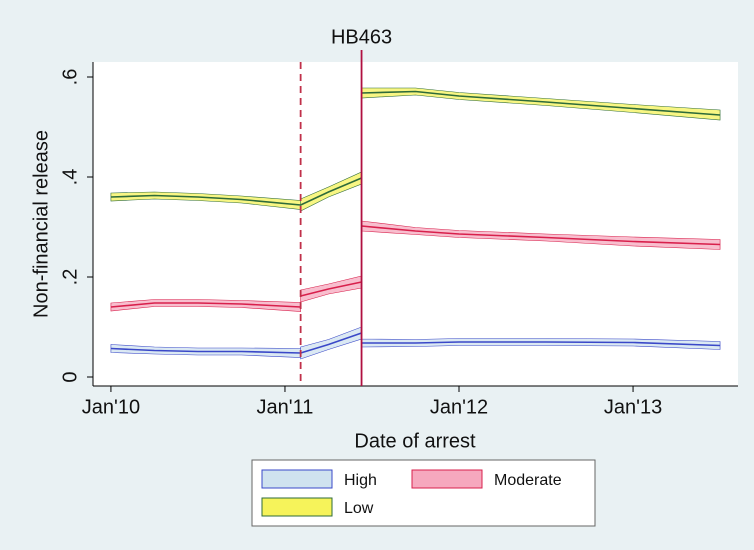  What do you see at coordinates (361, 37) in the screenshot?
I see `reference-label: HB463` at bounding box center [361, 37].